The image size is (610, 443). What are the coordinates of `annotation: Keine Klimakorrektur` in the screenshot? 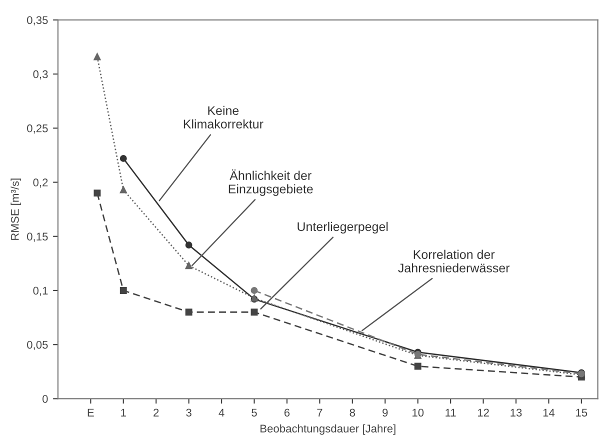 It's located at (224, 117).